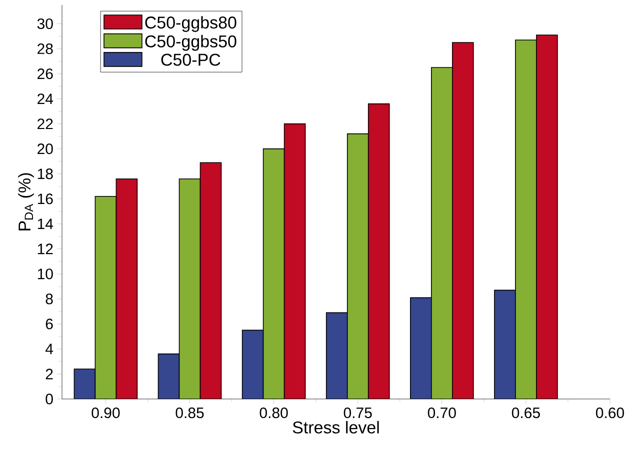 This screenshot has height=455, width=643. What do you see at coordinates (335, 427) in the screenshot?
I see `x-axis-title: Stress level` at bounding box center [335, 427].